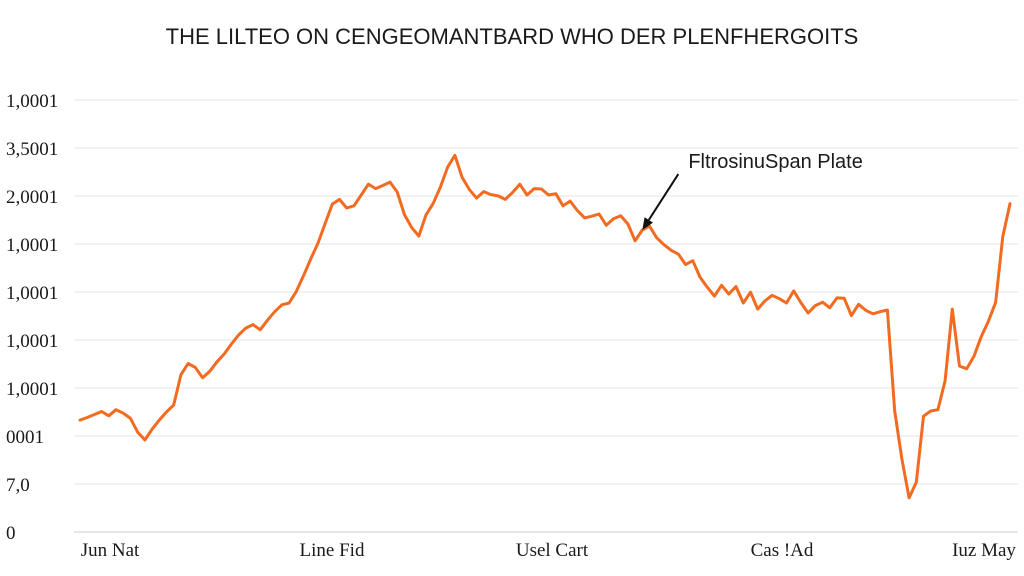  I want to click on x-tick-label: Usel Cart, so click(552, 550).